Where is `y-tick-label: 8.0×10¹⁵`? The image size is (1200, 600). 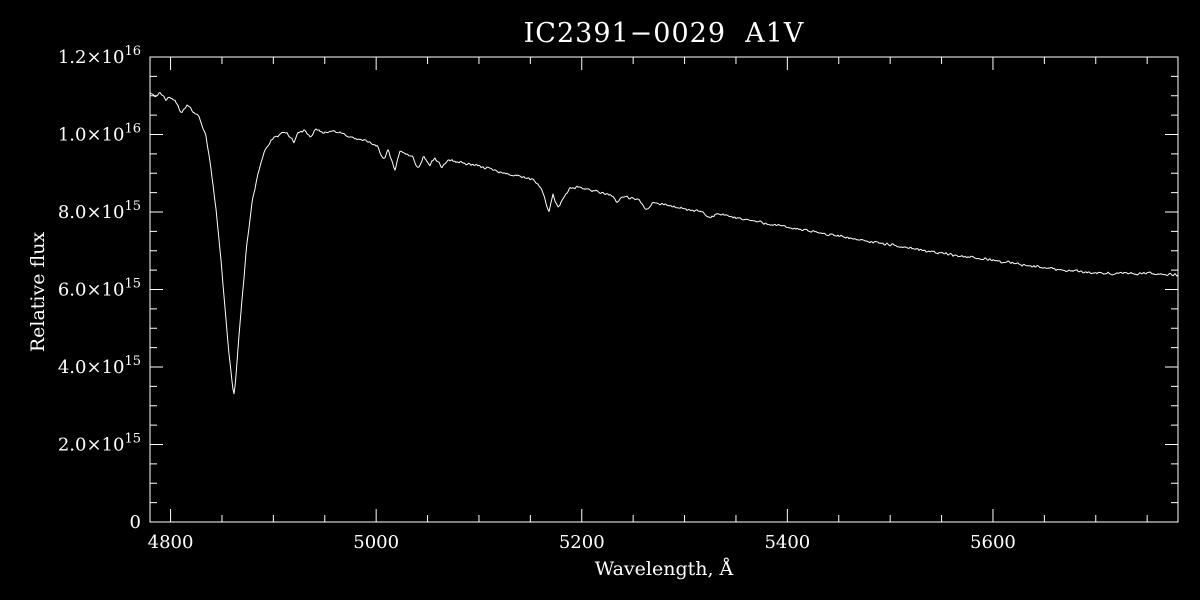 y-tick-label: 8.0×10¹⁵ is located at coordinates (99, 211).